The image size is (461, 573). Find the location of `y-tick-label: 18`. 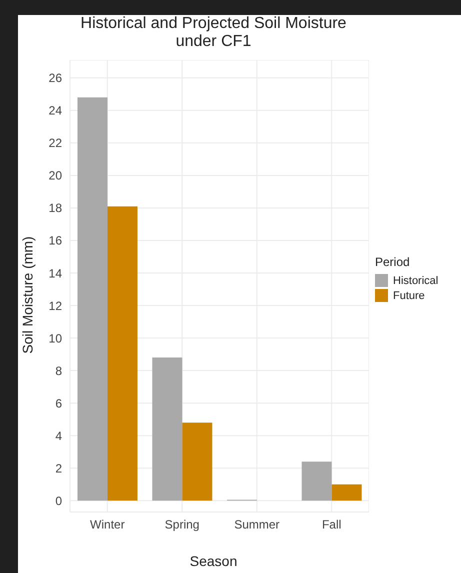

y-tick-label: 18 is located at coordinates (55, 208).